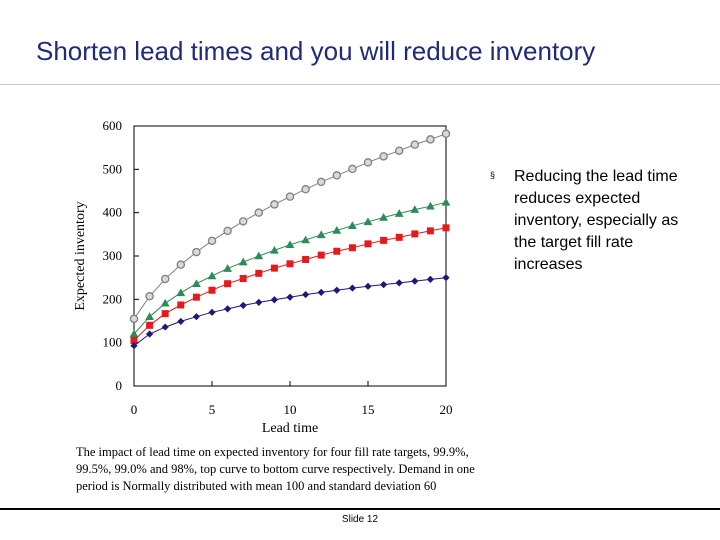 Image resolution: width=720 pixels, height=540 pixels. What do you see at coordinates (80, 255) in the screenshot?
I see `y-axis-label: Expected inventory` at bounding box center [80, 255].